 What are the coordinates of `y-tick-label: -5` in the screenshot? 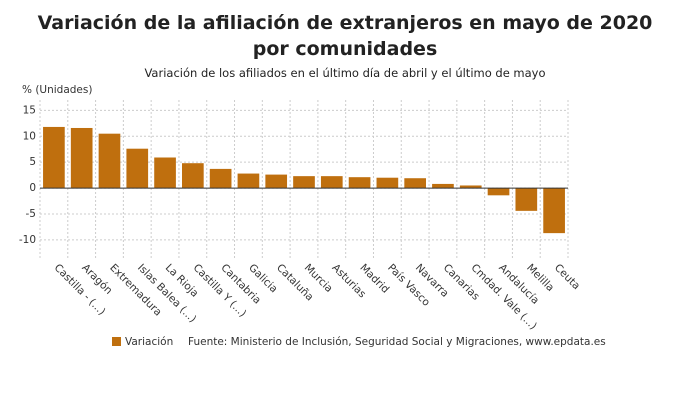 It's located at (31, 214).